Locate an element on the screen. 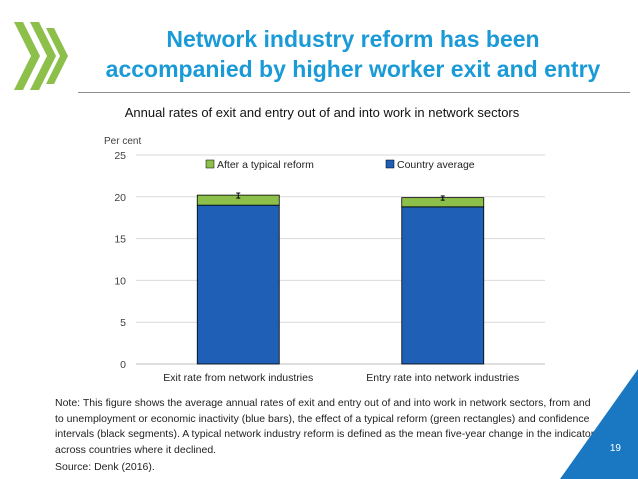  corner-decoration is located at coordinates (599, 424).